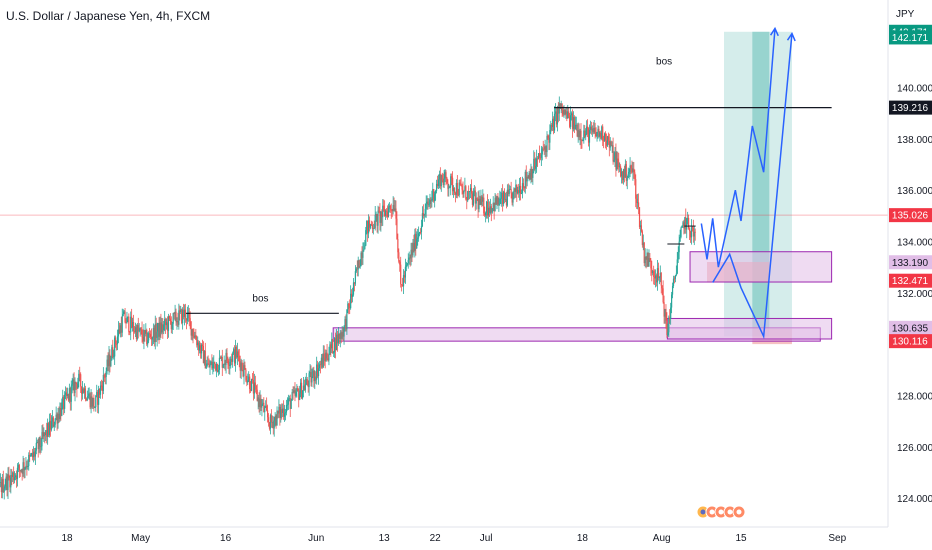 This screenshot has width=932, height=550. Describe the element at coordinates (914, 499) in the screenshot. I see `price-tick-label: 124.000` at that location.